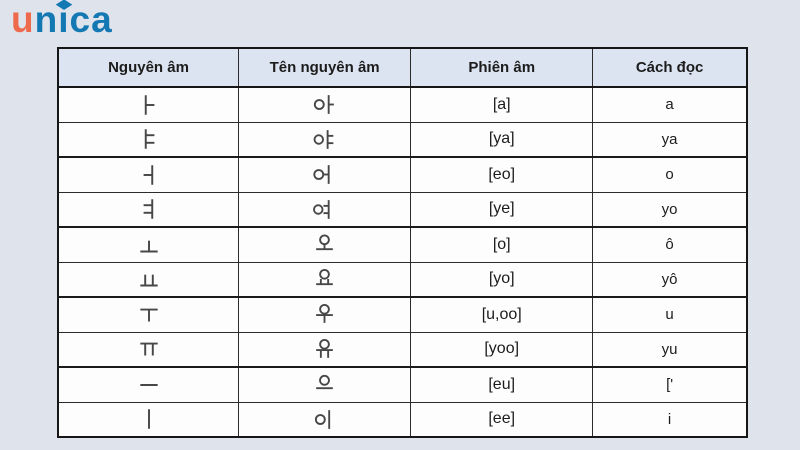  Describe the element at coordinates (64, 5) in the screenshot. I see `graduation-cap-icon` at that location.